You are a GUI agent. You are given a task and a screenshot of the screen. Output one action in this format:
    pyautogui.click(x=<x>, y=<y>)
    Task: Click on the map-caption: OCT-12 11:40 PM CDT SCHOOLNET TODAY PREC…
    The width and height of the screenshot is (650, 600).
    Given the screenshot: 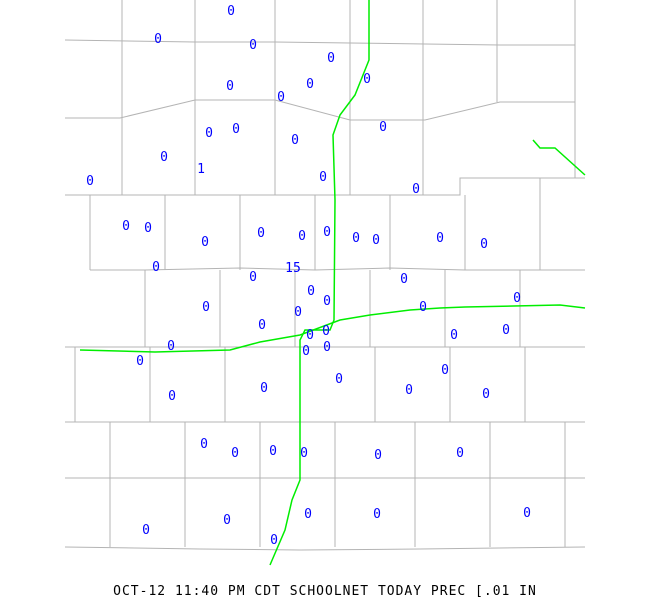 What is the action you would take?
    pyautogui.click(x=325, y=591)
    